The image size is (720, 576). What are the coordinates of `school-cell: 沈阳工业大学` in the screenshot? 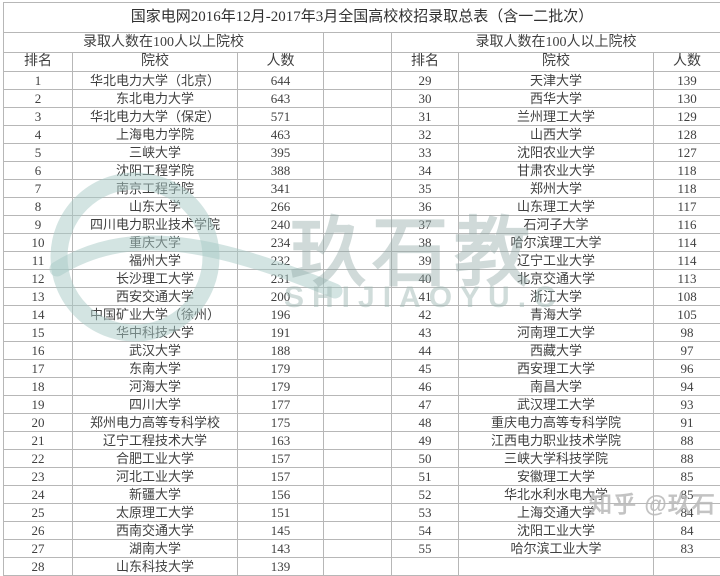 It's located at (556, 531).